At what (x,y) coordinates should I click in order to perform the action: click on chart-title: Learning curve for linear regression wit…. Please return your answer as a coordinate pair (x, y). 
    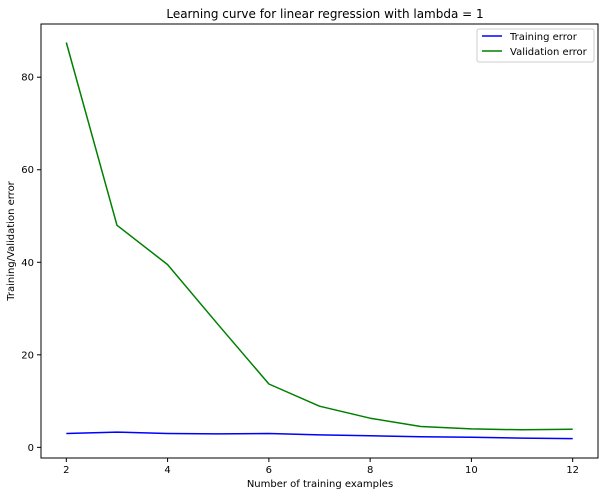
    Looking at the image, I should click on (324, 14).